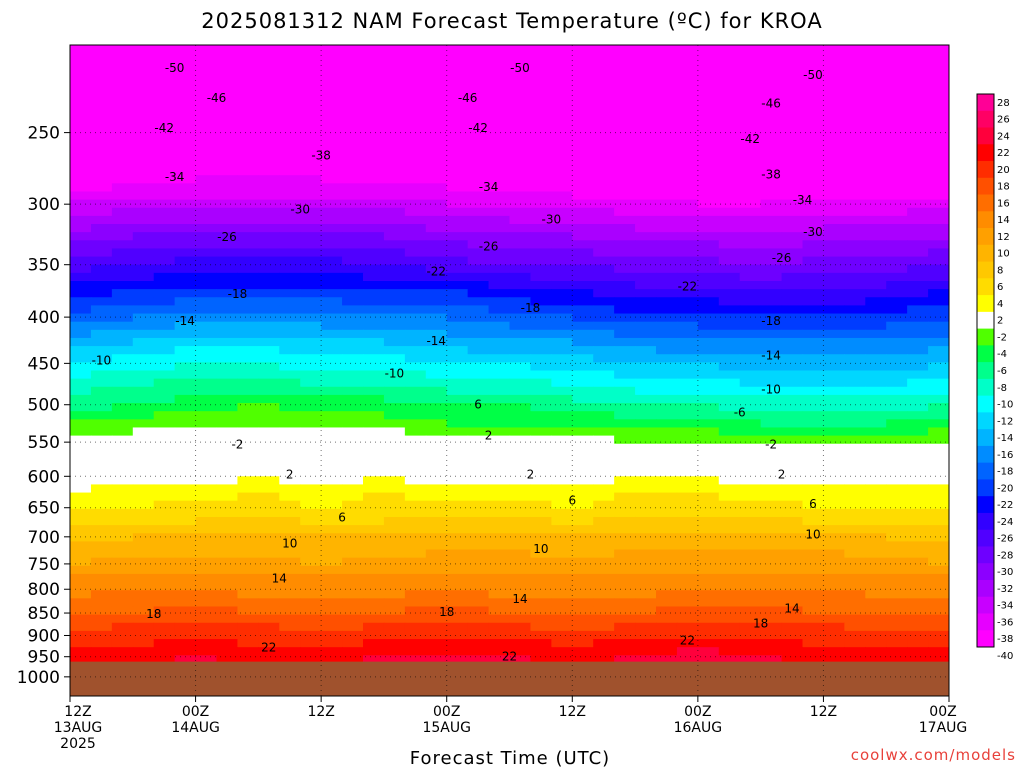 This screenshot has height=768, width=1024. I want to click on contour-label: -46, so click(771, 103).